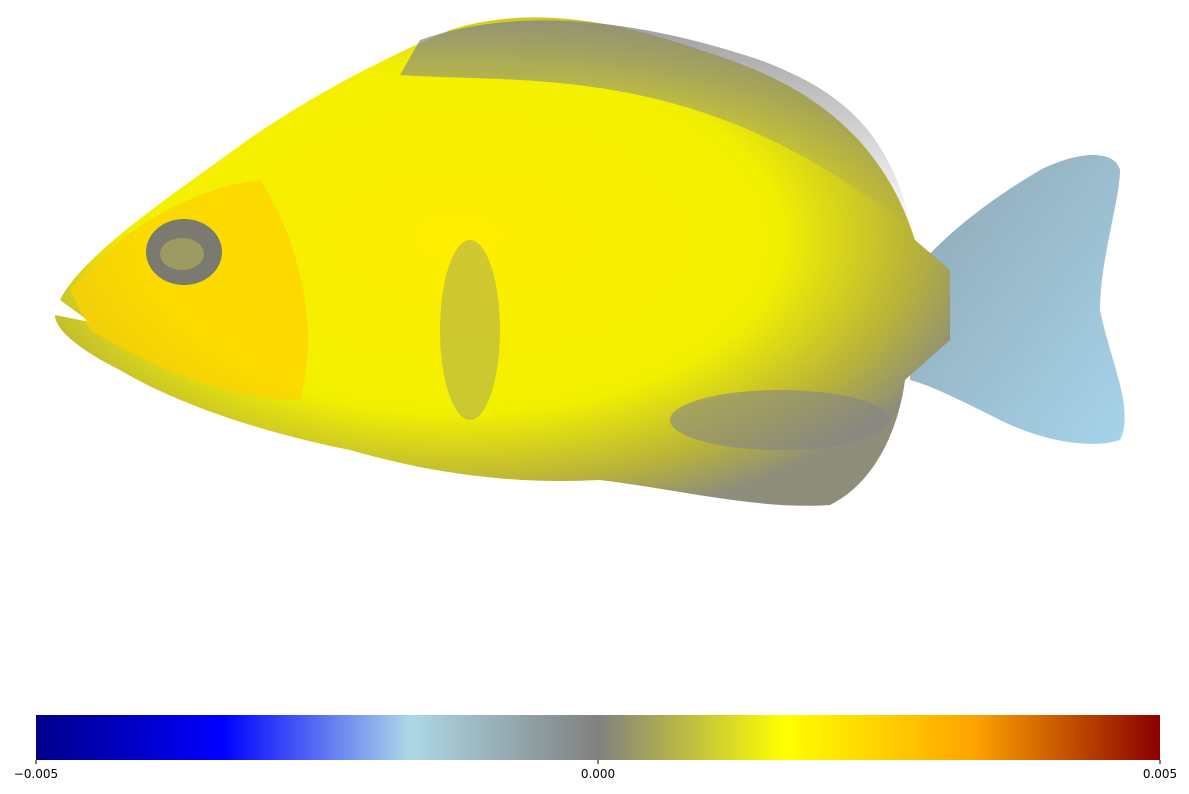 The height and width of the screenshot is (794, 1189). What do you see at coordinates (656, 125) in the screenshot?
I see `fish-back-shade` at bounding box center [656, 125].